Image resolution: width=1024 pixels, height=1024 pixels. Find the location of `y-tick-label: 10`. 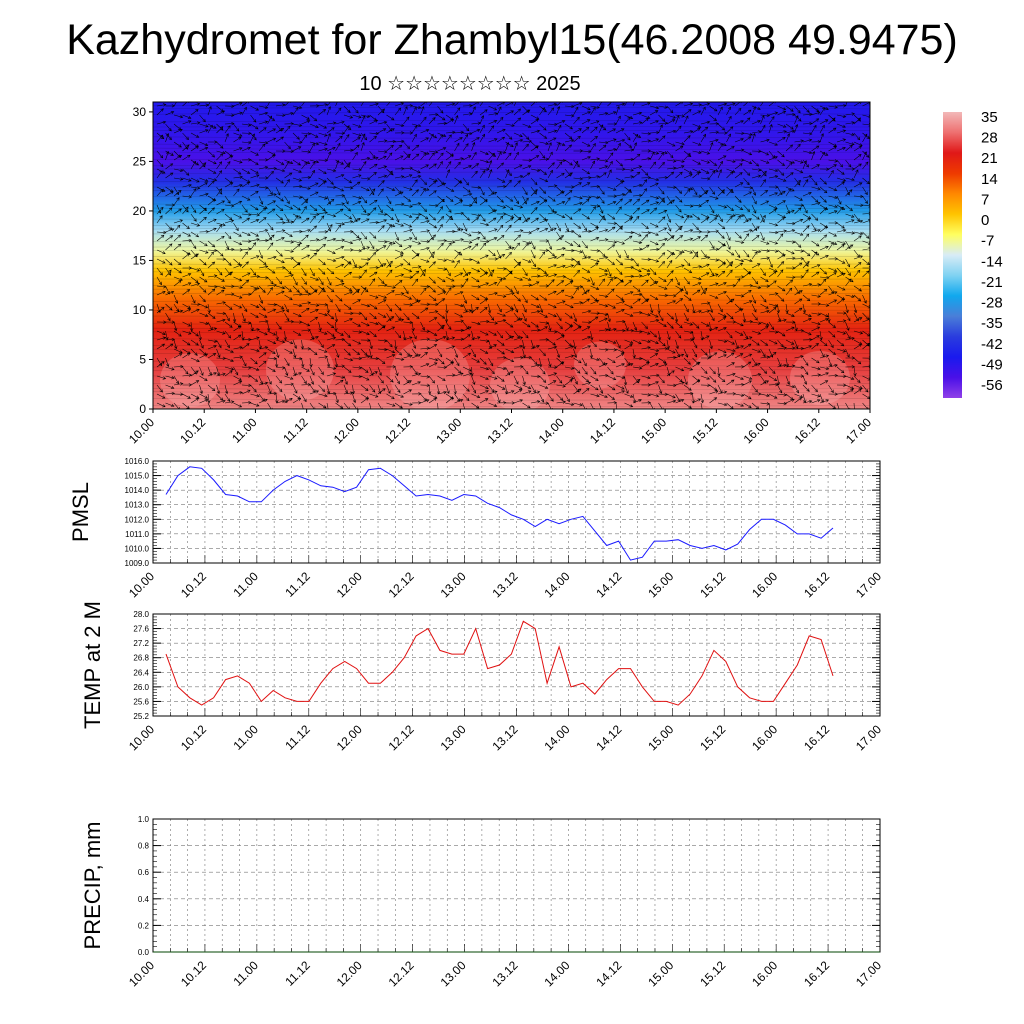

y-tick-label: 10 is located at coordinates (140, 310).